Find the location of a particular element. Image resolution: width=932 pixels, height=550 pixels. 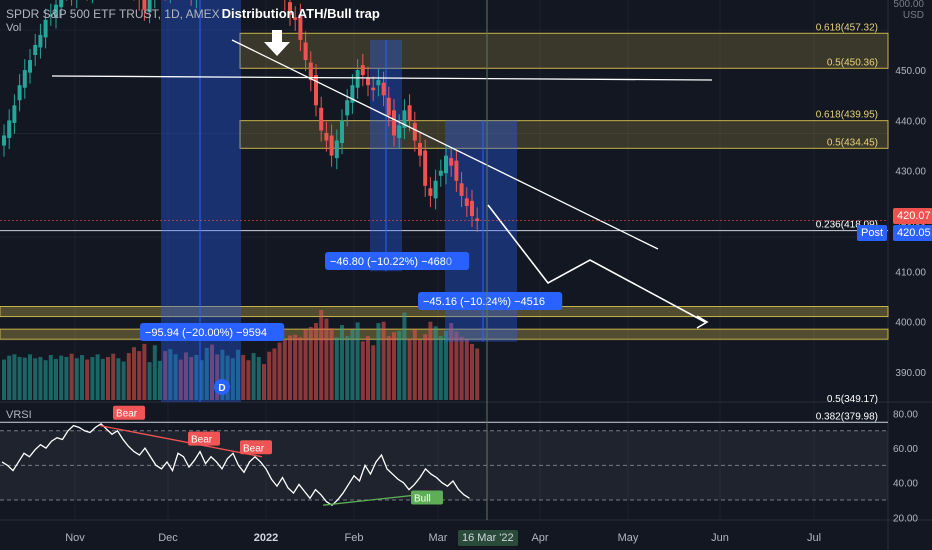

fib-label-6: 0.5(349.17) is located at coordinates (852, 399).